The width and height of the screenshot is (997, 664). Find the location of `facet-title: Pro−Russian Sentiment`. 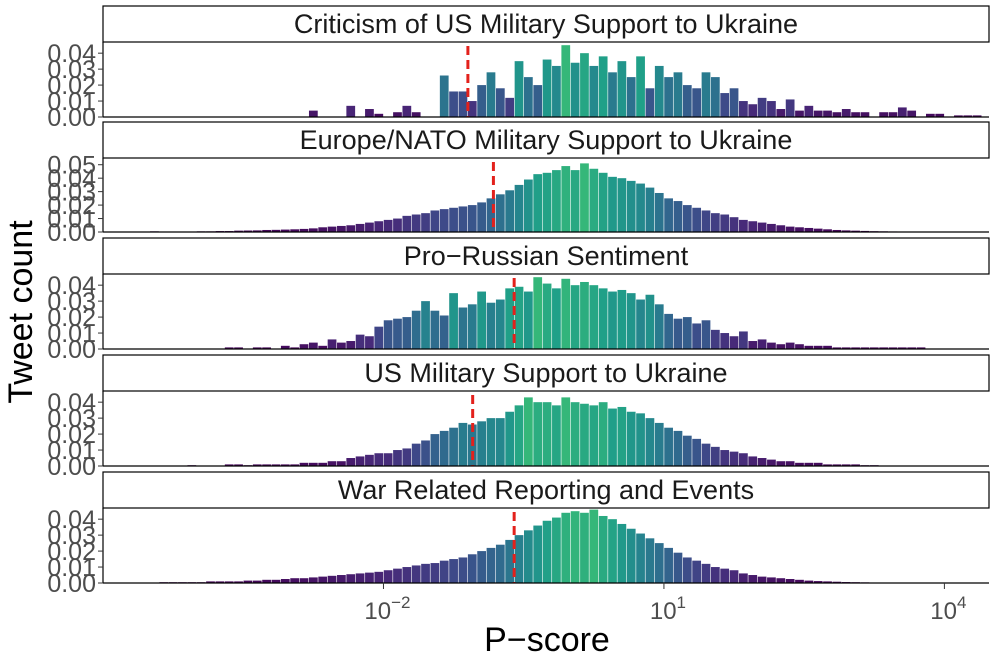

facet-title: Pro−Russian Sentiment is located at coordinates (546, 256).